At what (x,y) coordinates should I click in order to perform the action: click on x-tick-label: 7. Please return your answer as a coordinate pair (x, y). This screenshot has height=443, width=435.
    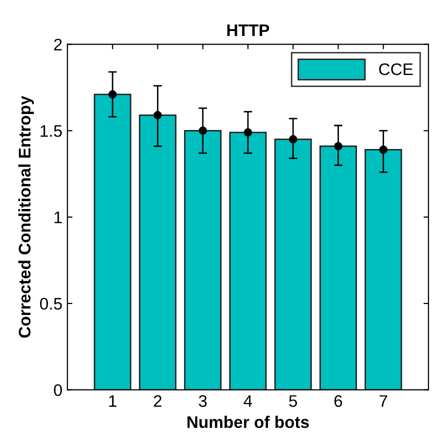
    Looking at the image, I should click on (384, 401).